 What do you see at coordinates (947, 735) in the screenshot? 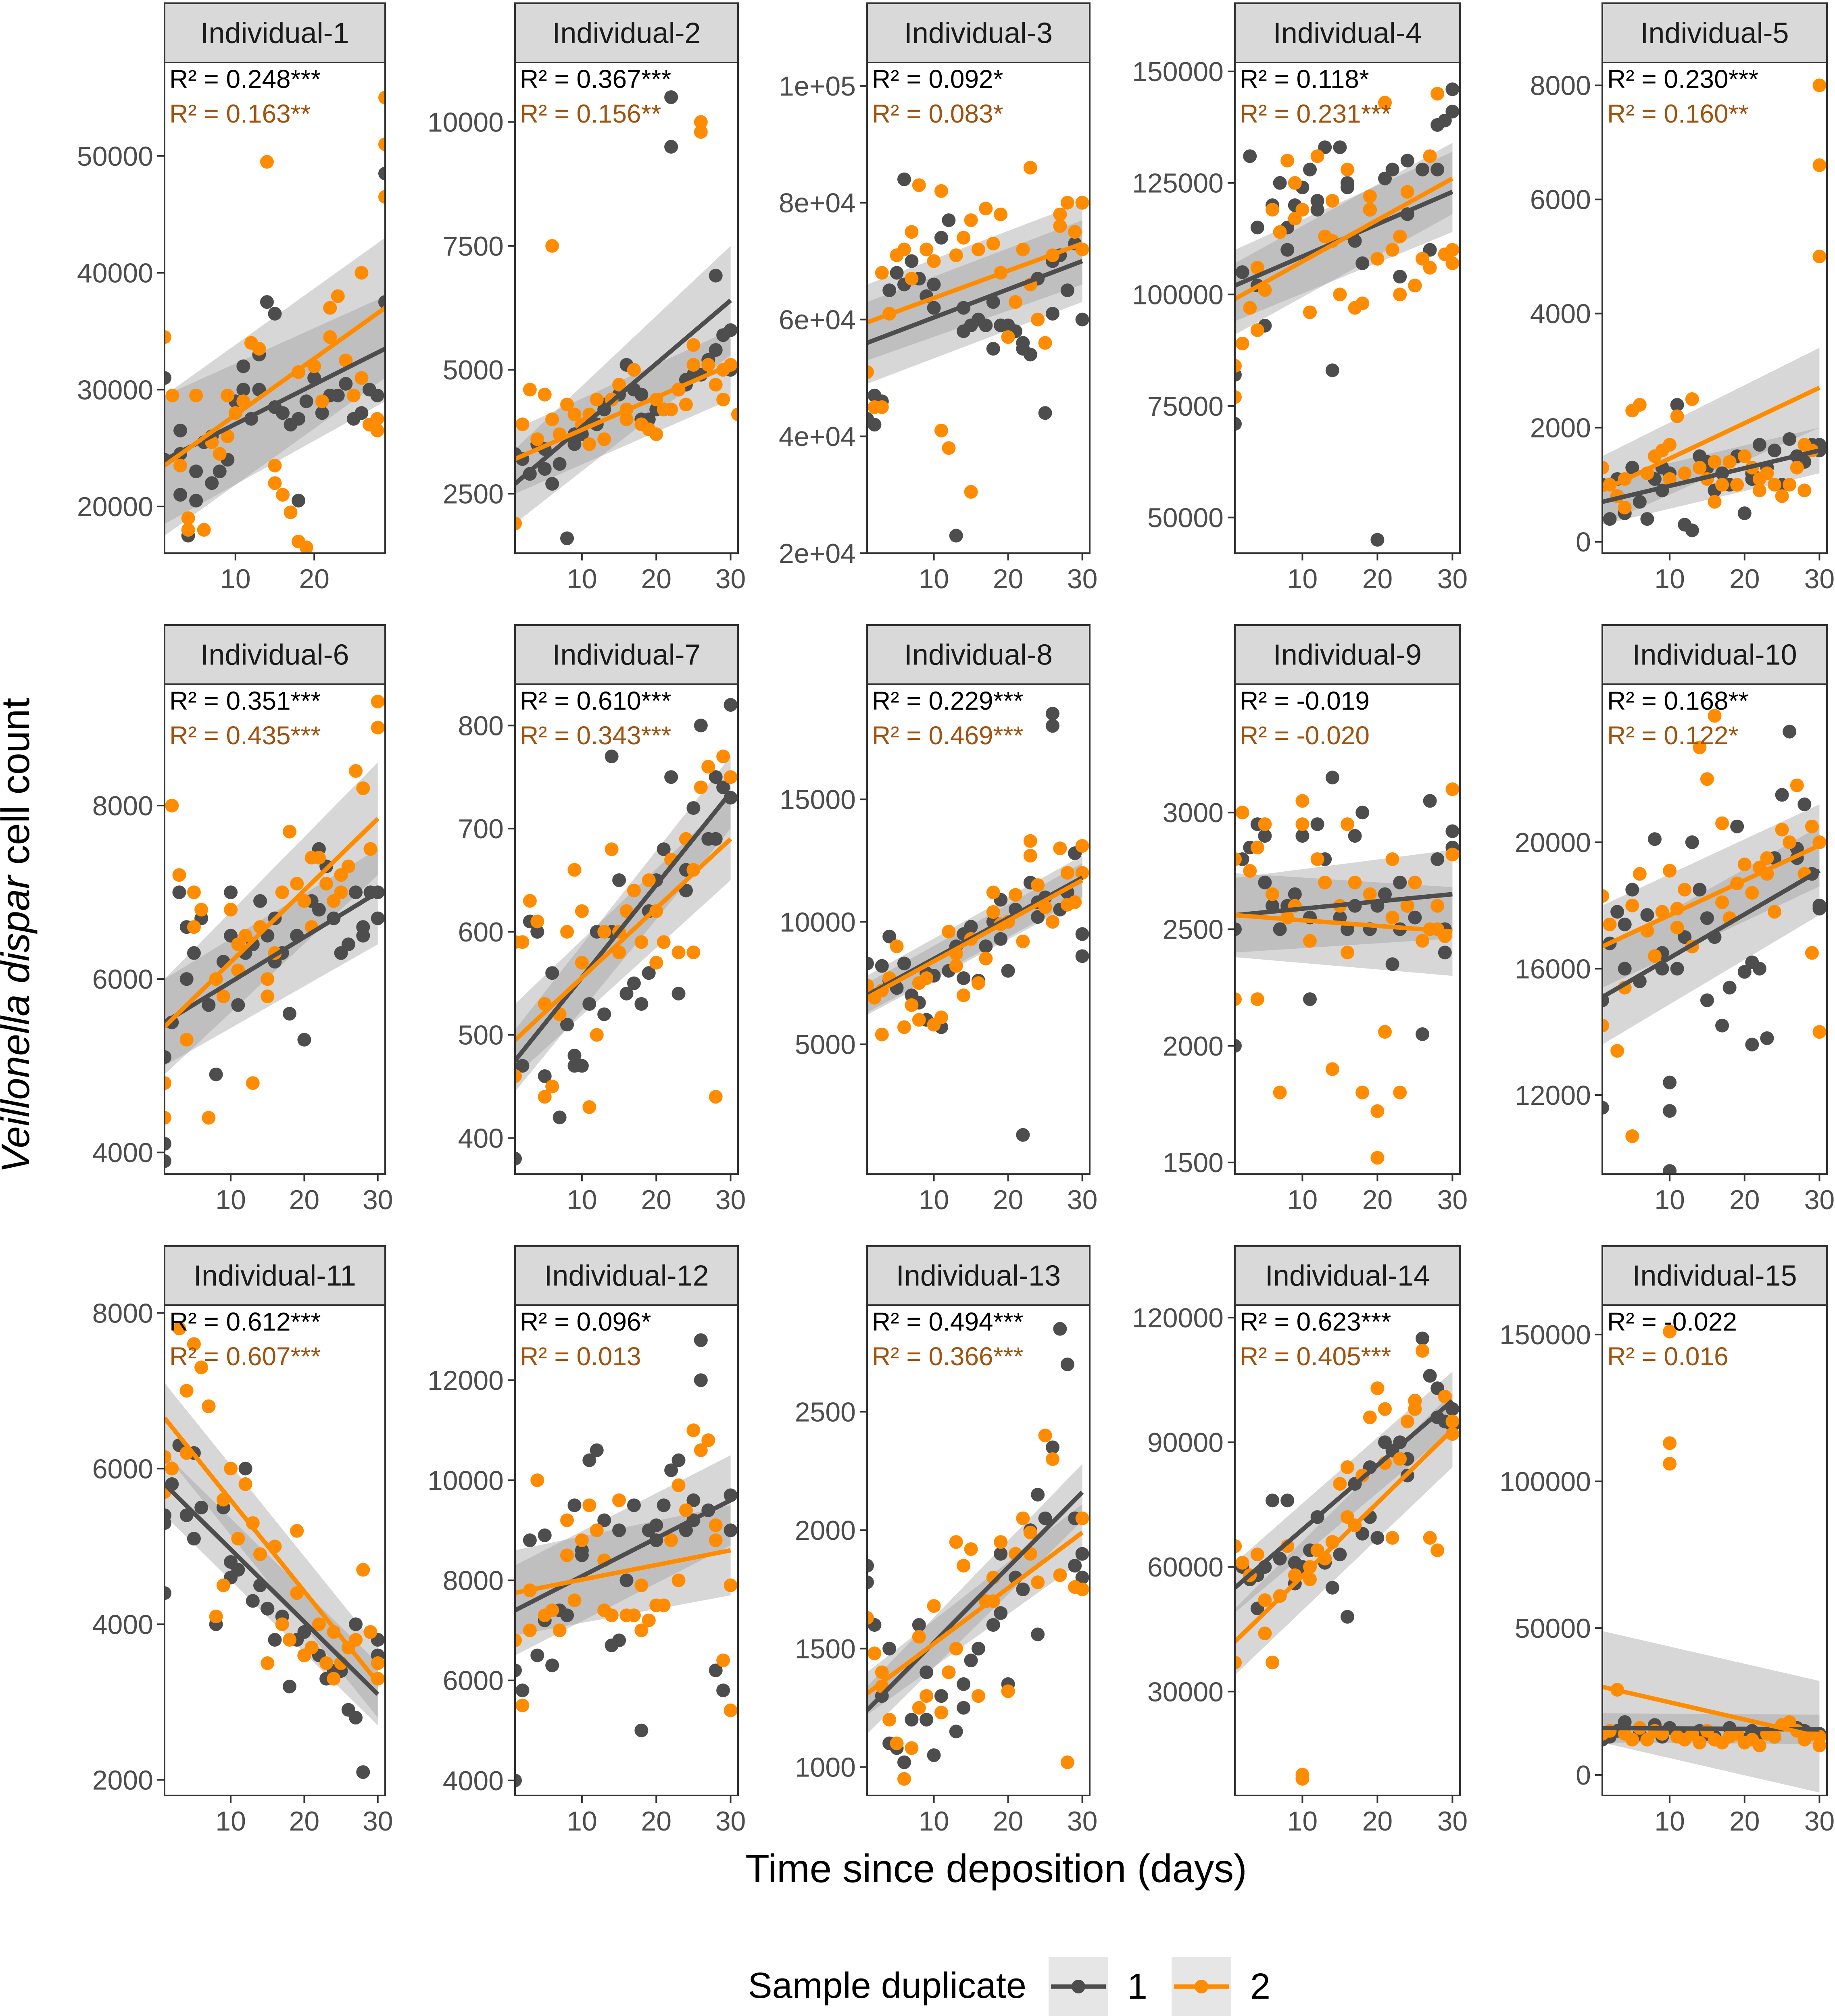
I see `panel-8-r2-series-2: R² = 0.469***` at bounding box center [947, 735].